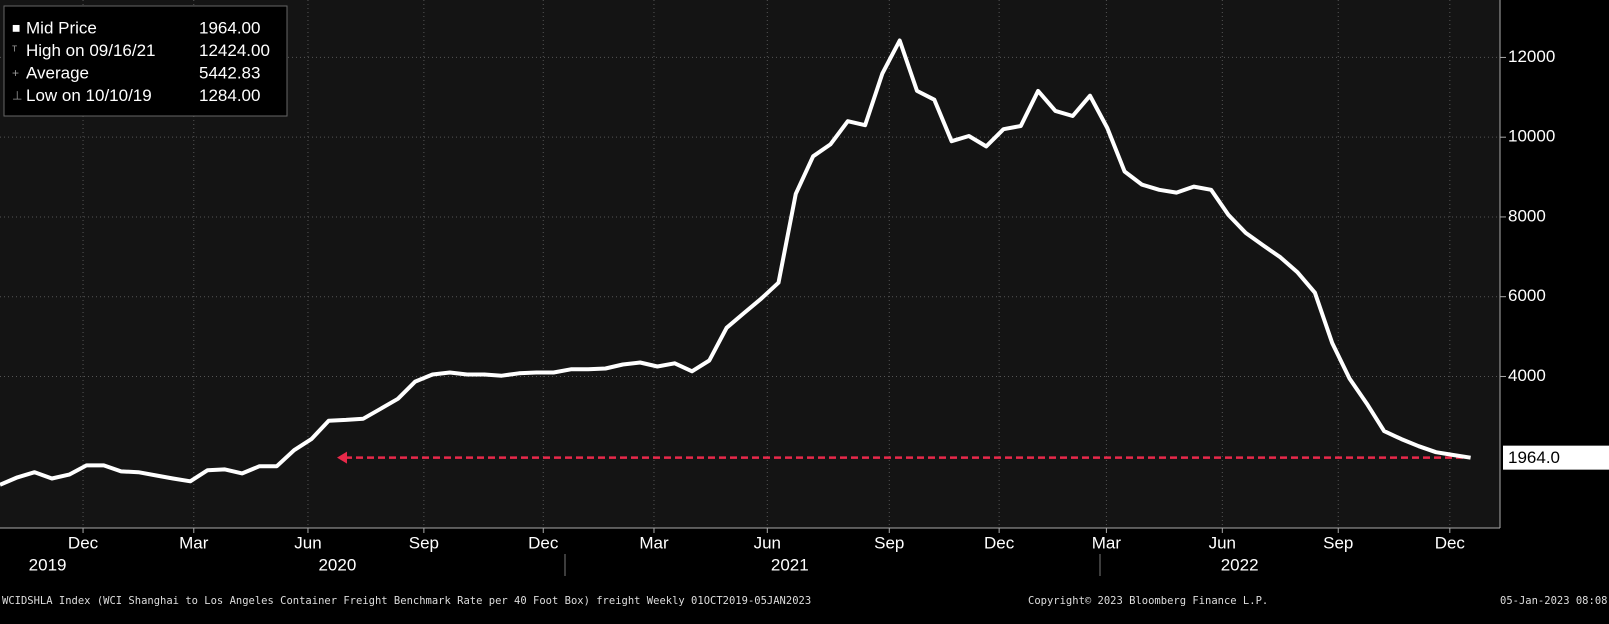 Image resolution: width=1609 pixels, height=624 pixels. I want to click on footer-copyright: Copyright© 2023 Bloomberg Finance L.P., so click(1148, 601).